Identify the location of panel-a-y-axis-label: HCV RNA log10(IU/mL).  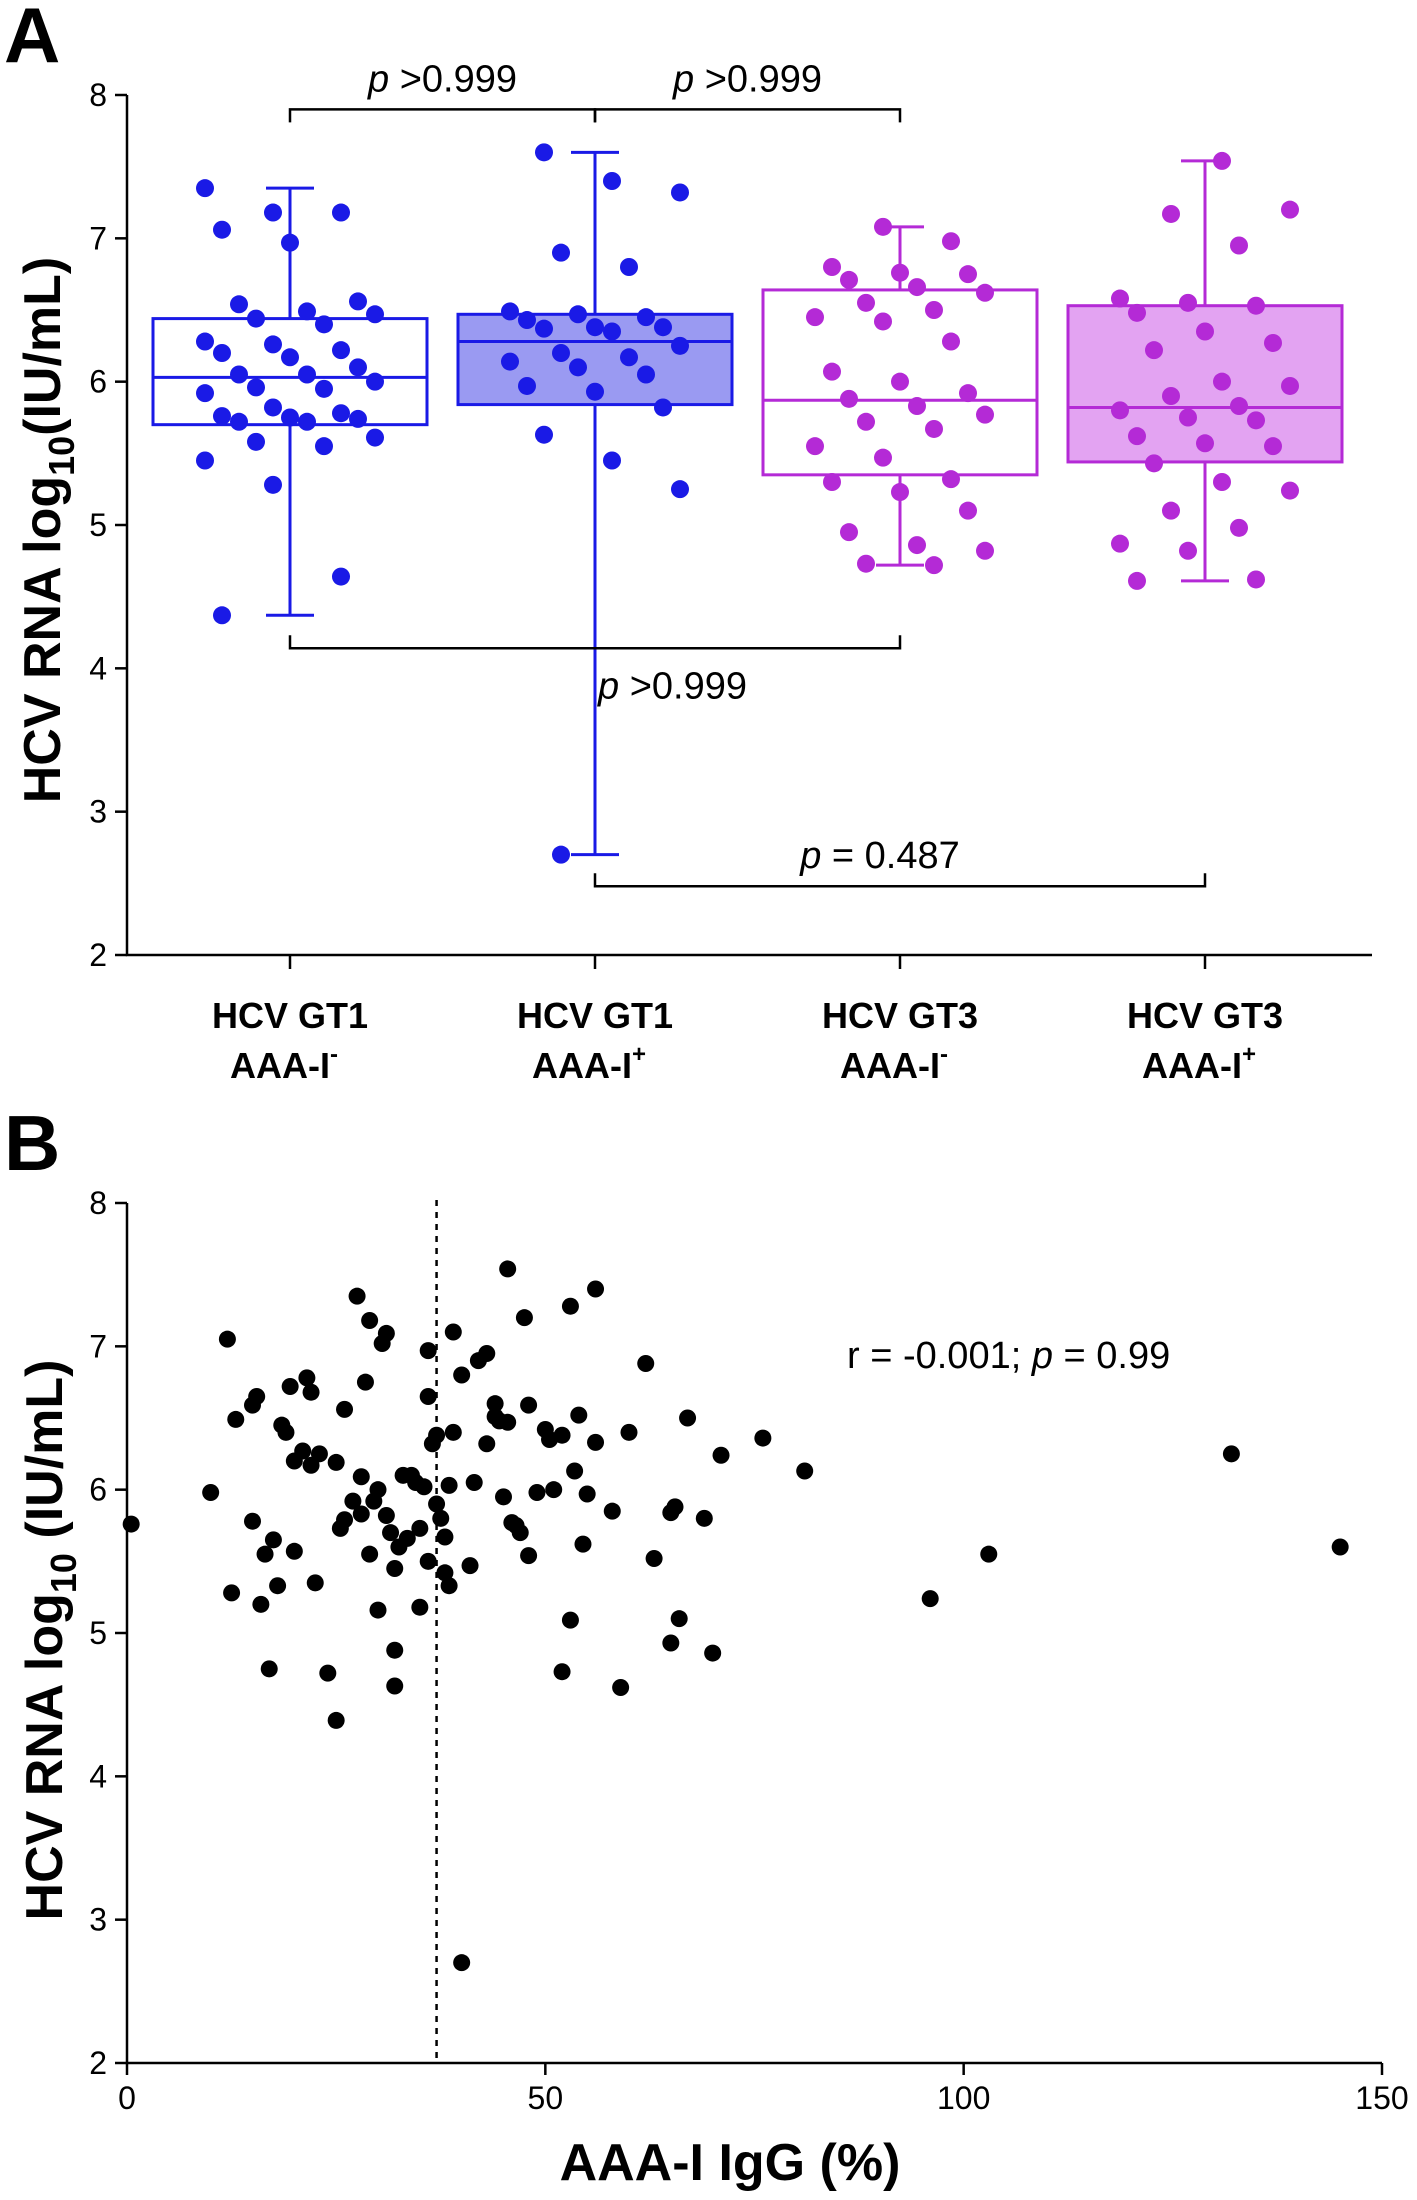
(48, 530).